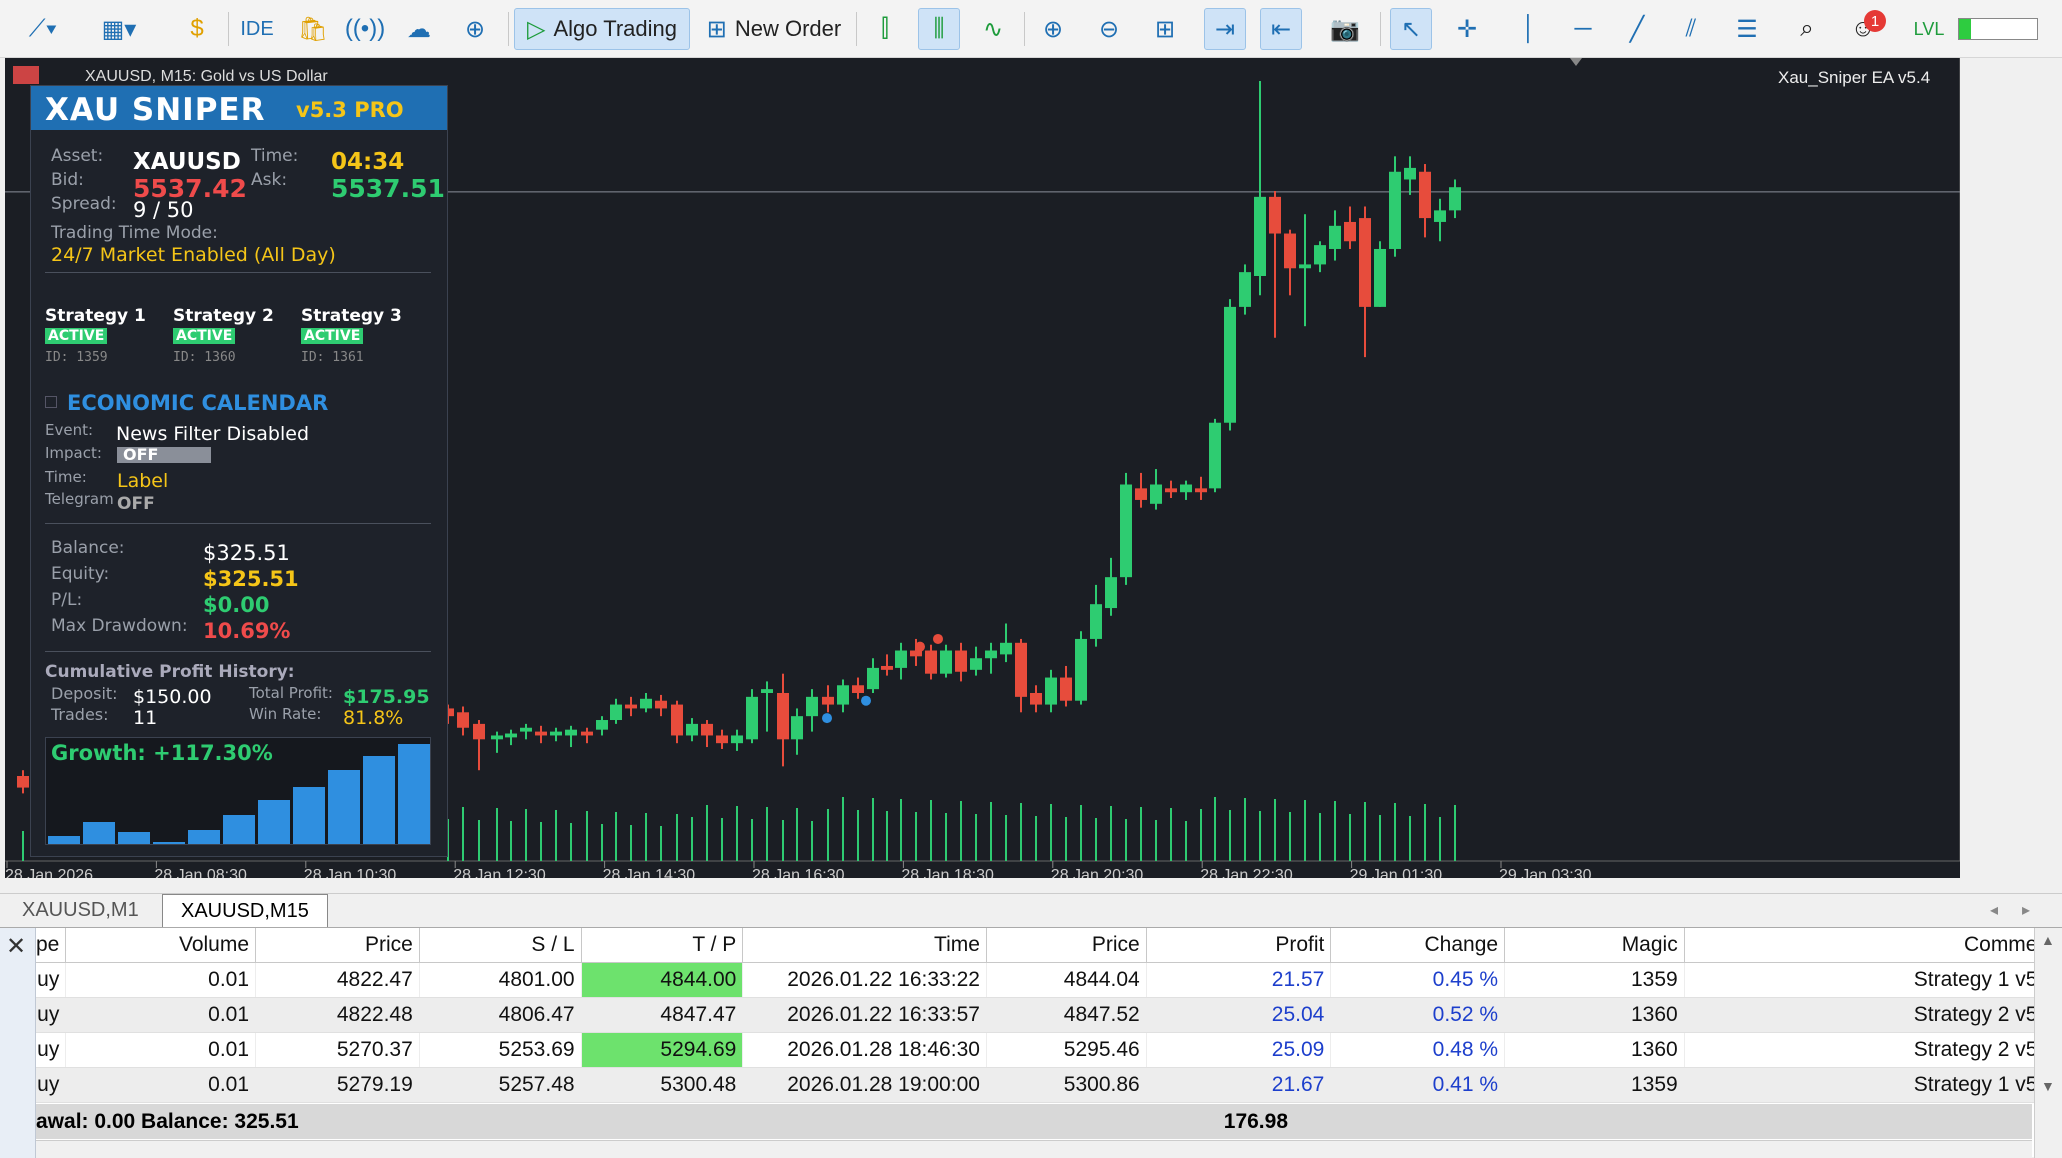 The height and width of the screenshot is (1158, 2062). I want to click on bid-value: 5537.42, so click(190, 188).